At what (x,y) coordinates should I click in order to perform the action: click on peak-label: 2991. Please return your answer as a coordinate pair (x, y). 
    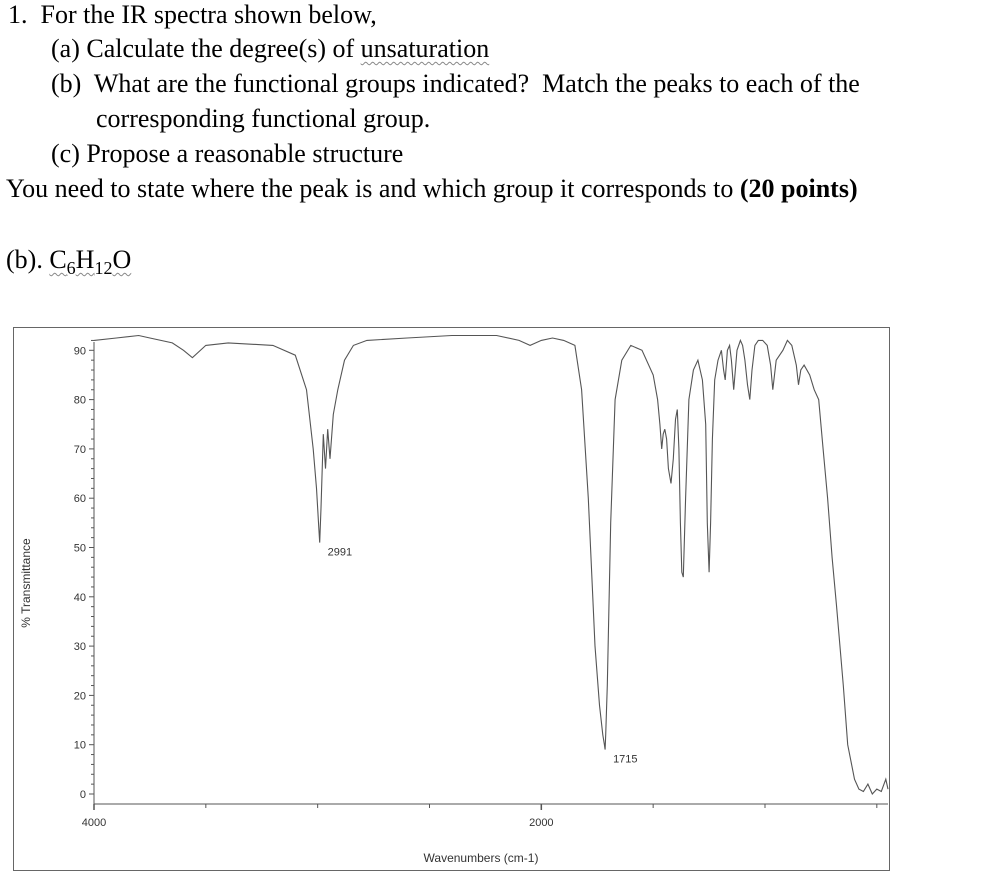
    Looking at the image, I should click on (340, 553).